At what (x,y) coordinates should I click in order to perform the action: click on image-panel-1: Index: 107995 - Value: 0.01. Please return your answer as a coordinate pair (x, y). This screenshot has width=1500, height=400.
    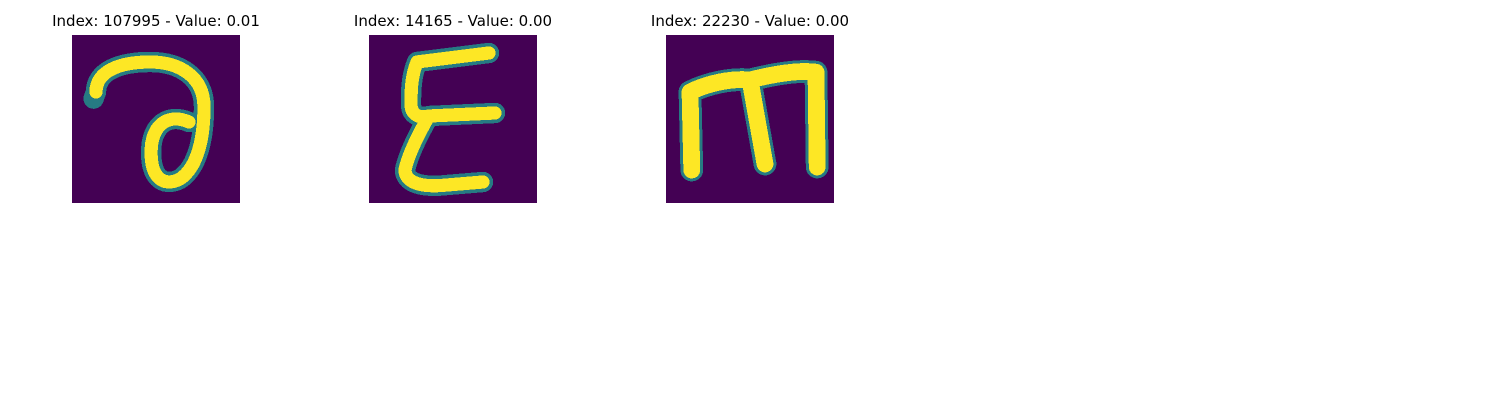
    Looking at the image, I should click on (156, 105).